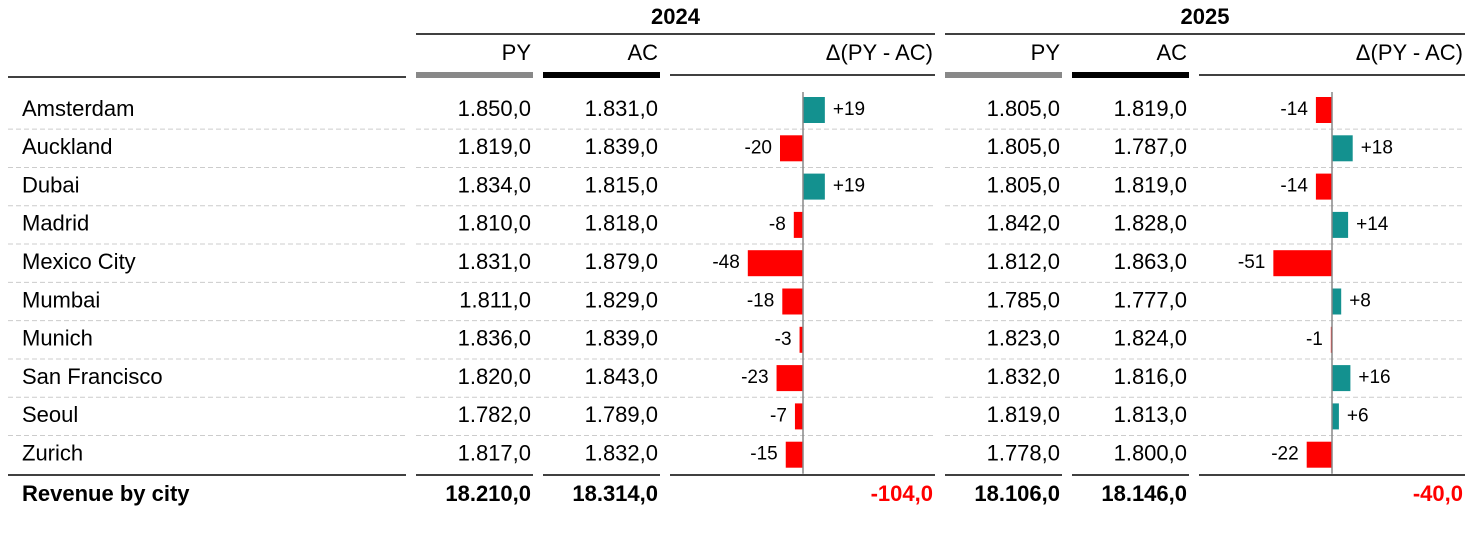 The image size is (1474, 534). I want to click on py-value: 1.778,0, so click(1023, 453).